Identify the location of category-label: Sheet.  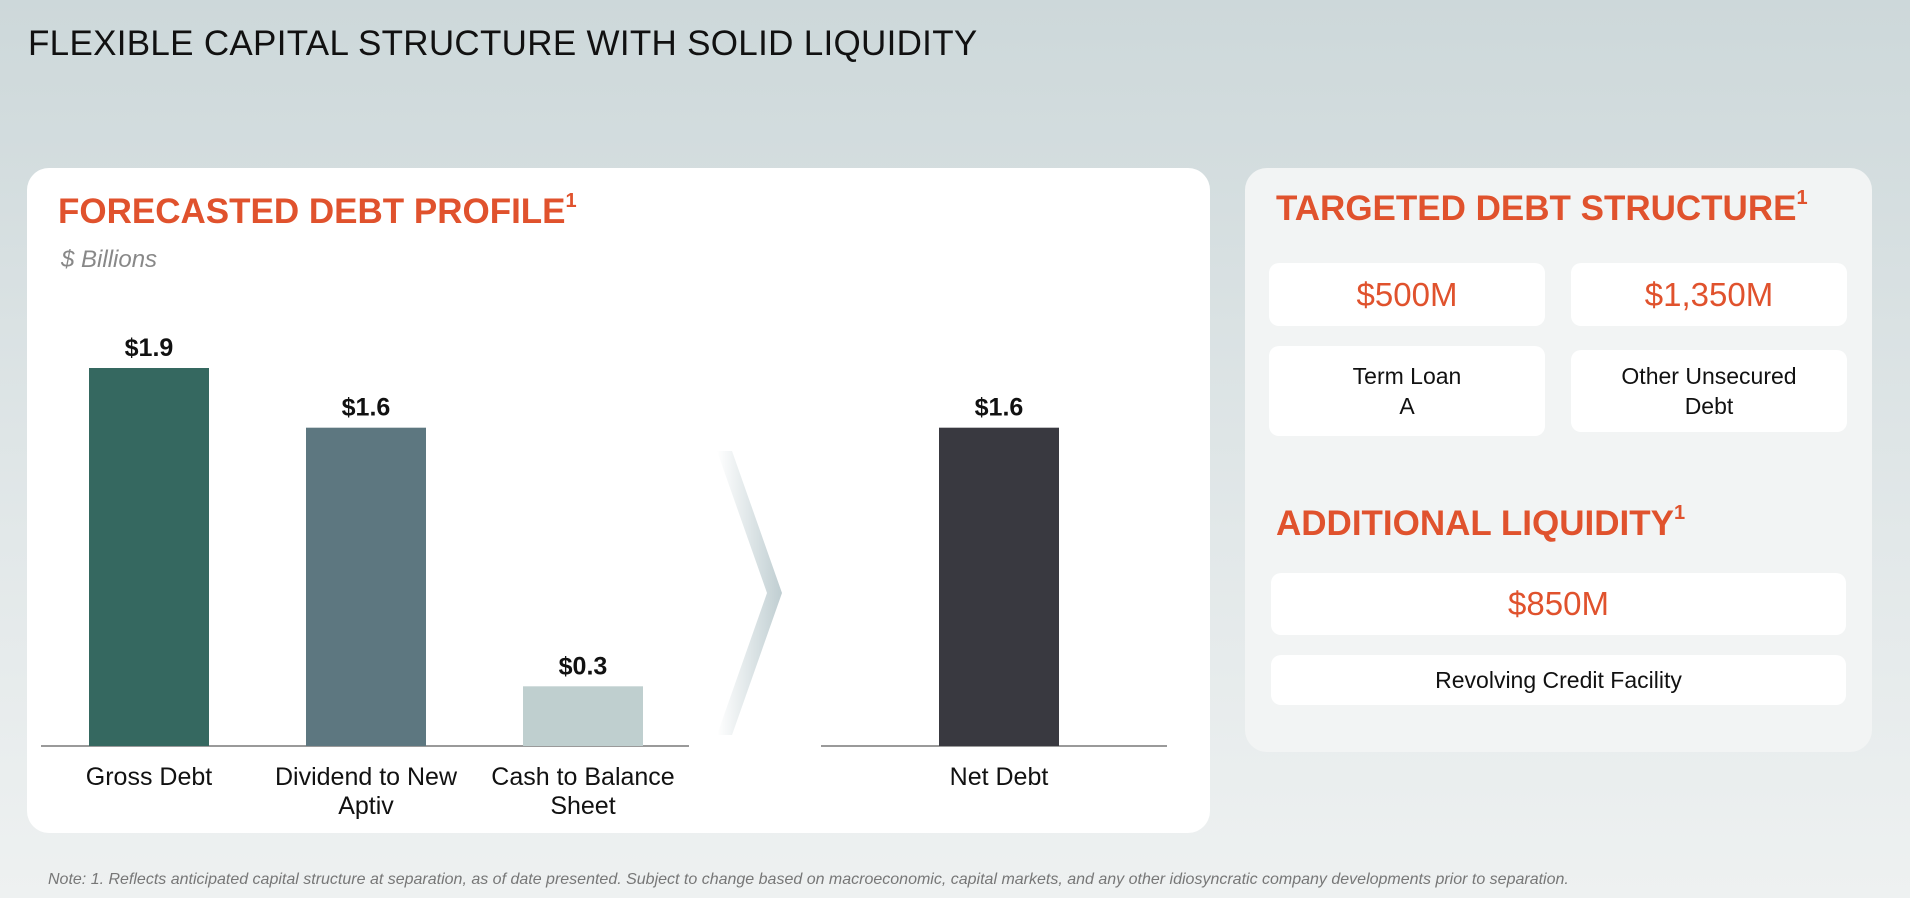
(582, 806).